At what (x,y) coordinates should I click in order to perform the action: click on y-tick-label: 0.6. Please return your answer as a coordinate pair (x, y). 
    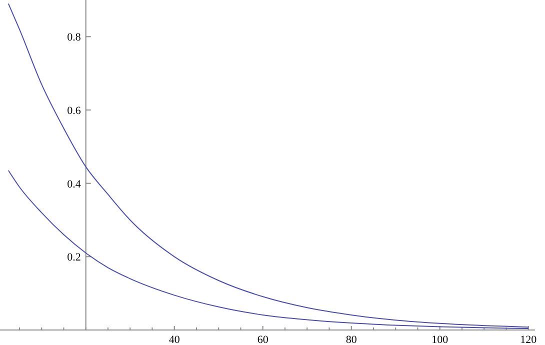
    Looking at the image, I should click on (74, 111).